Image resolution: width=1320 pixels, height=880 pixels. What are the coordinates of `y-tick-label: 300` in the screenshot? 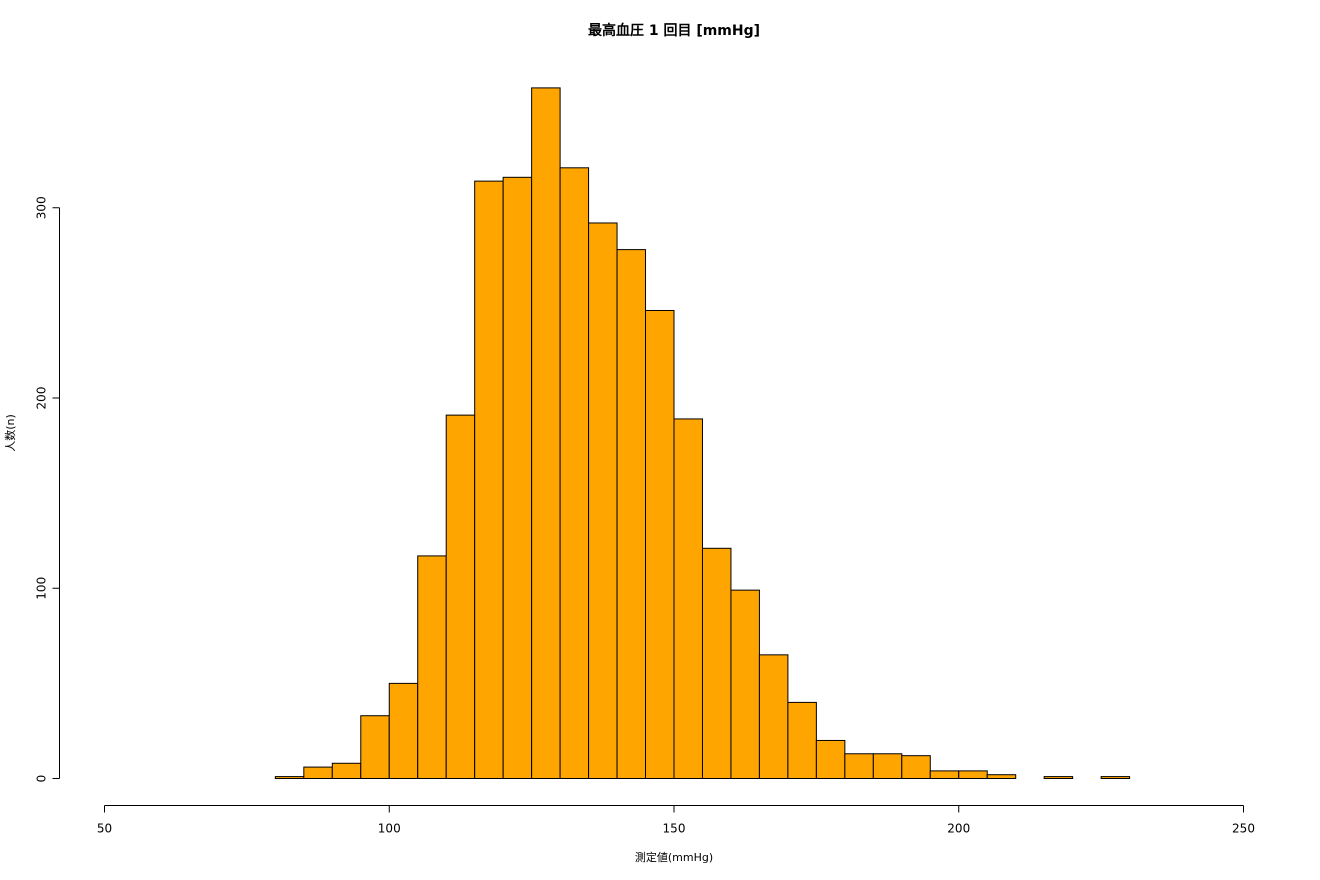 It's located at (42, 207).